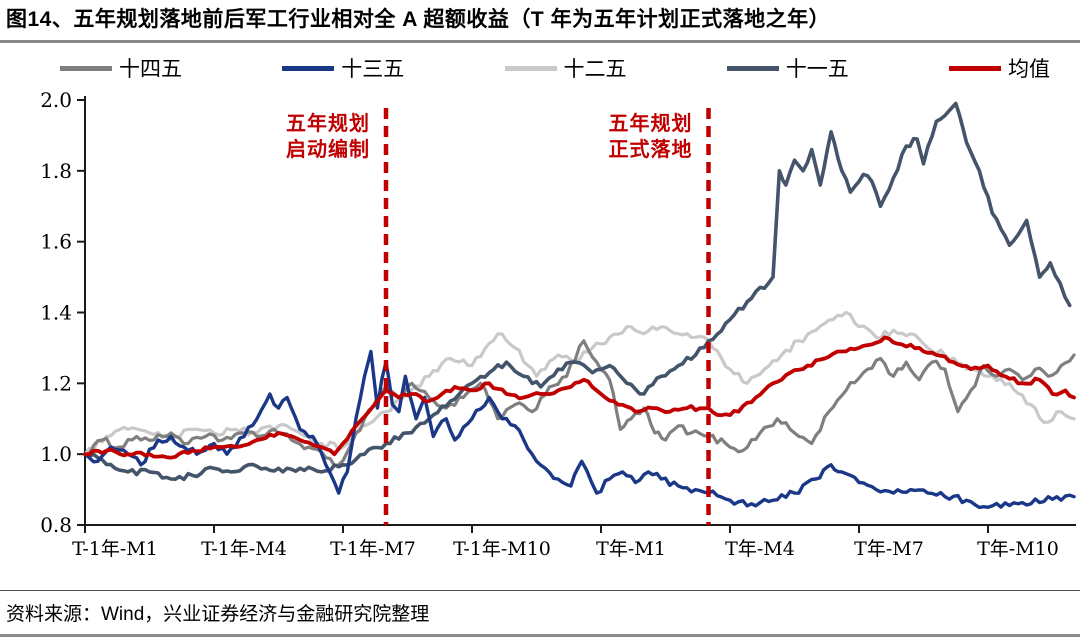  What do you see at coordinates (540, 41) in the screenshot?
I see `title-divider` at bounding box center [540, 41].